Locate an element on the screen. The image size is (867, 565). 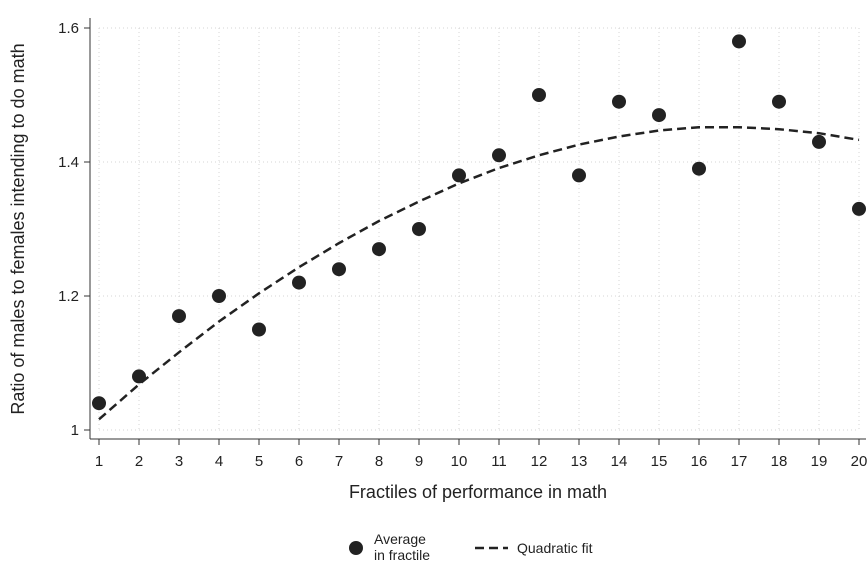
x-tick-label: 2 is located at coordinates (139, 461).